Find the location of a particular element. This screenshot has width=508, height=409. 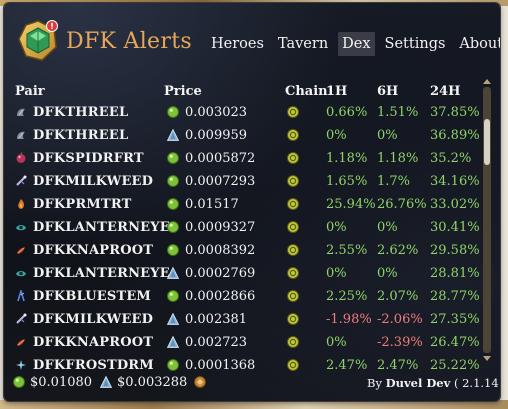

change-24h: 36.89% is located at coordinates (455, 135).